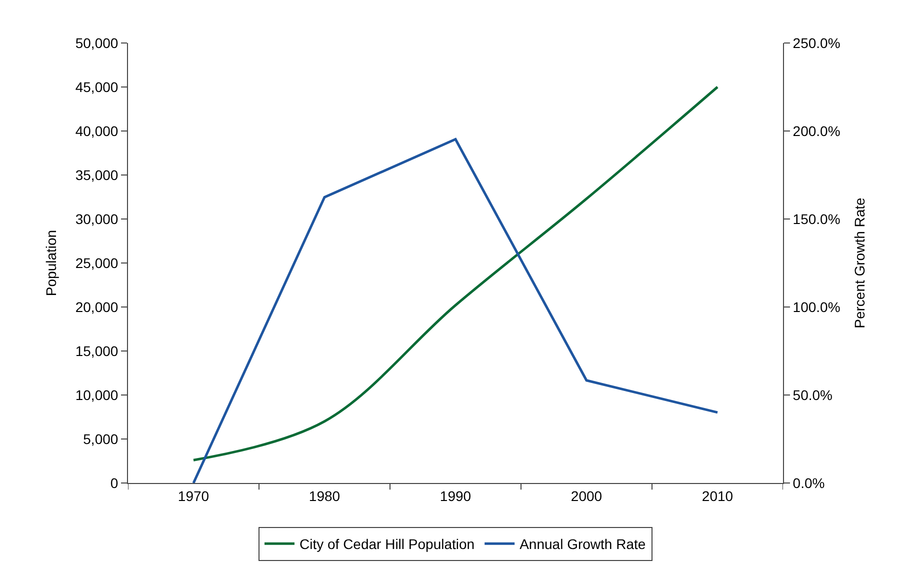 The height and width of the screenshot is (573, 914). What do you see at coordinates (324, 496) in the screenshot?
I see `x-tick-label: 1980` at bounding box center [324, 496].